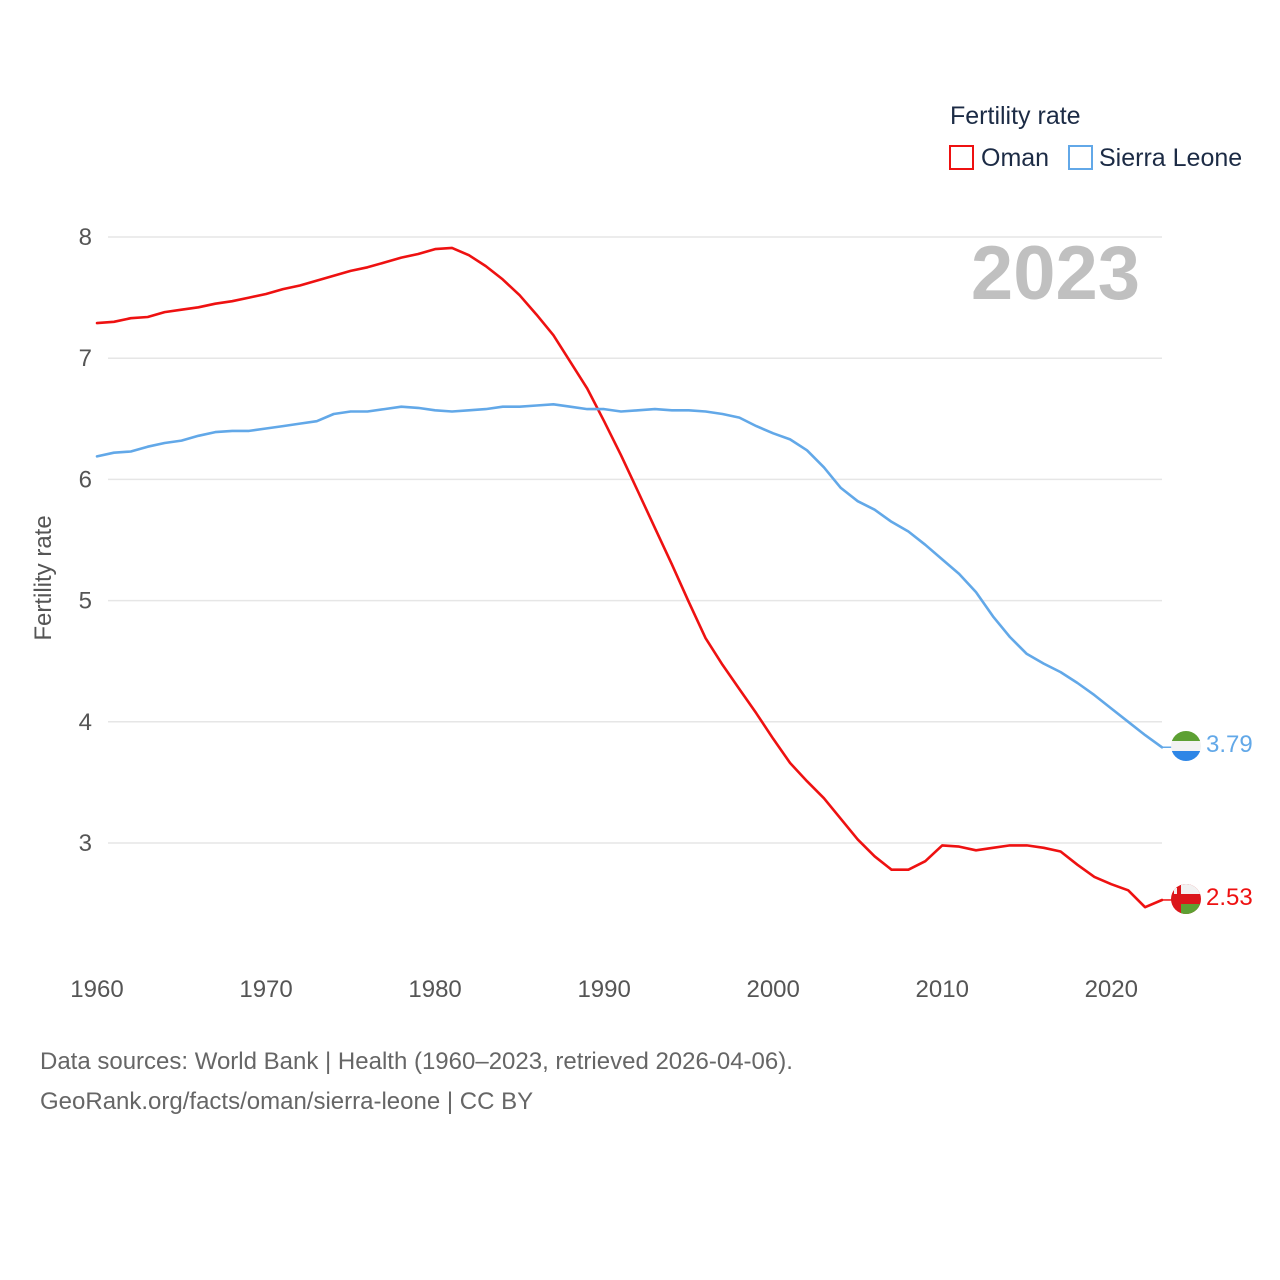 This screenshot has height=1280, width=1280. What do you see at coordinates (1015, 158) in the screenshot?
I see `legend-label-oman: Oman` at bounding box center [1015, 158].